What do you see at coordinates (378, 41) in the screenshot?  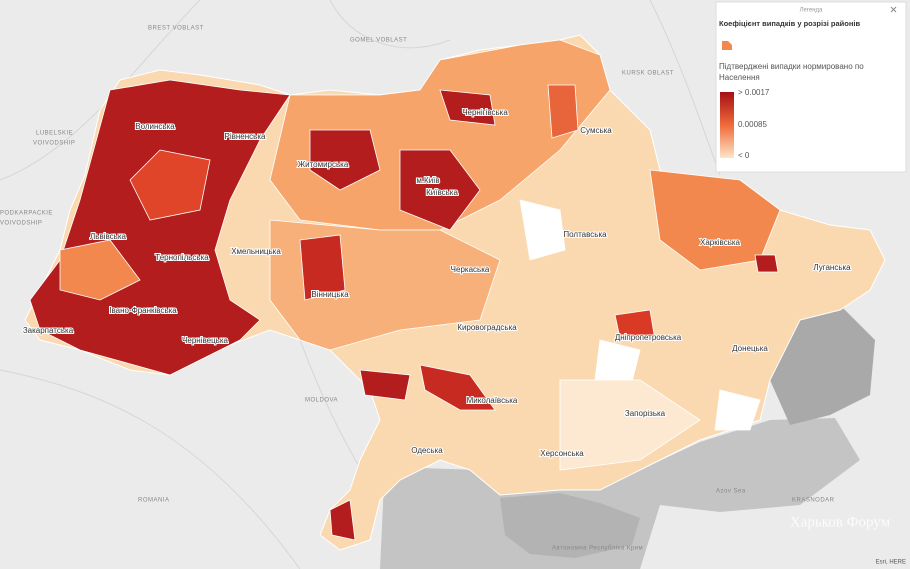 I see `country-label: GOMEL VOBLAST` at bounding box center [378, 41].